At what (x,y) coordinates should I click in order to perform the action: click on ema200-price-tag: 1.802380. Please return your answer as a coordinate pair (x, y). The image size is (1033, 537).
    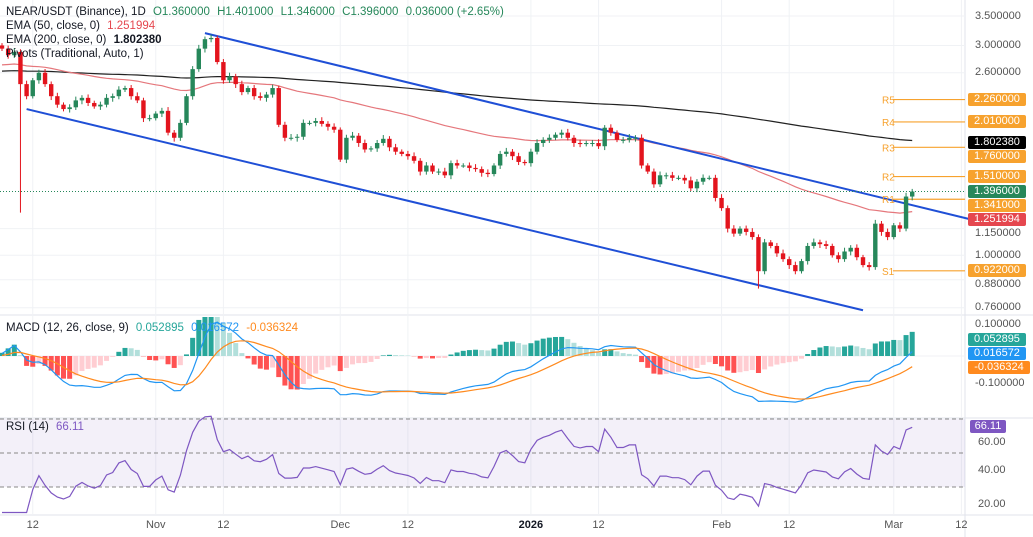
    Looking at the image, I should click on (997, 143).